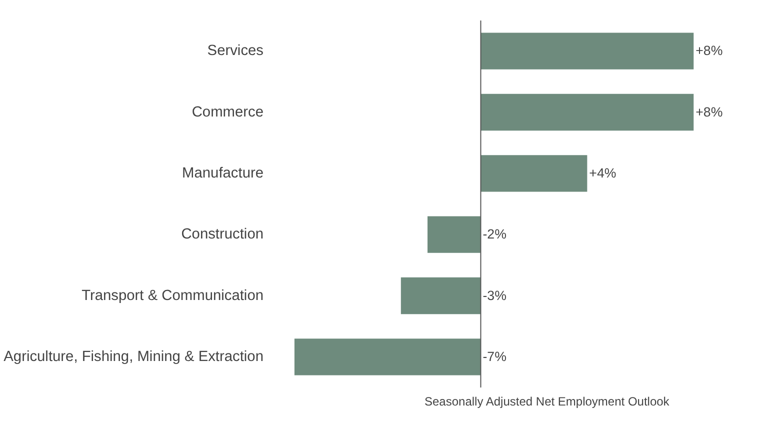 The width and height of the screenshot is (758, 437). Describe the element at coordinates (223, 173) in the screenshot. I see `y-tick-label: Manufacture` at that location.